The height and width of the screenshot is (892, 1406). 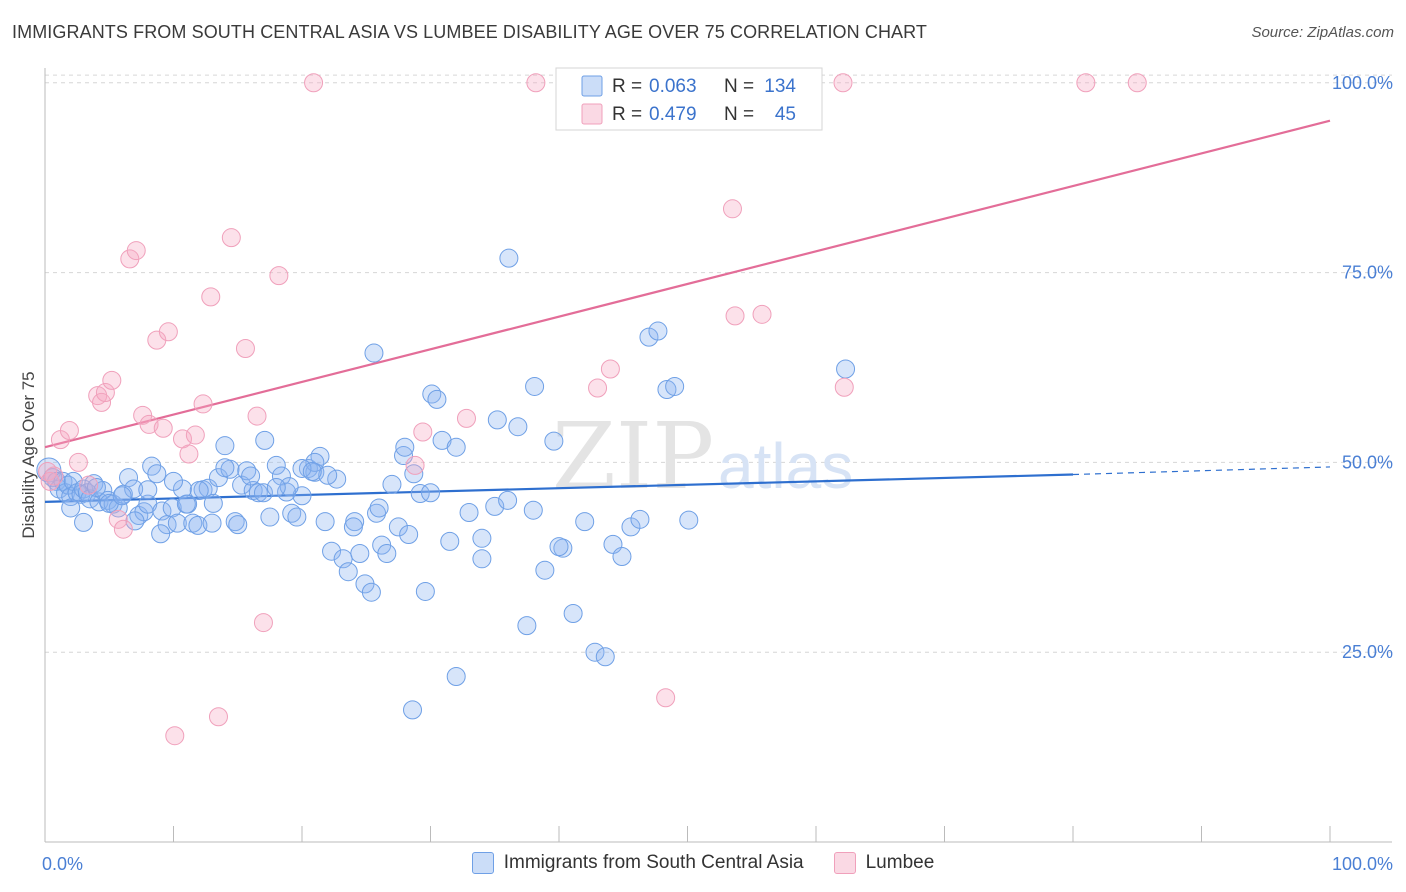 I want to click on y-tick-label: 100.0%, so click(x=1362, y=83).